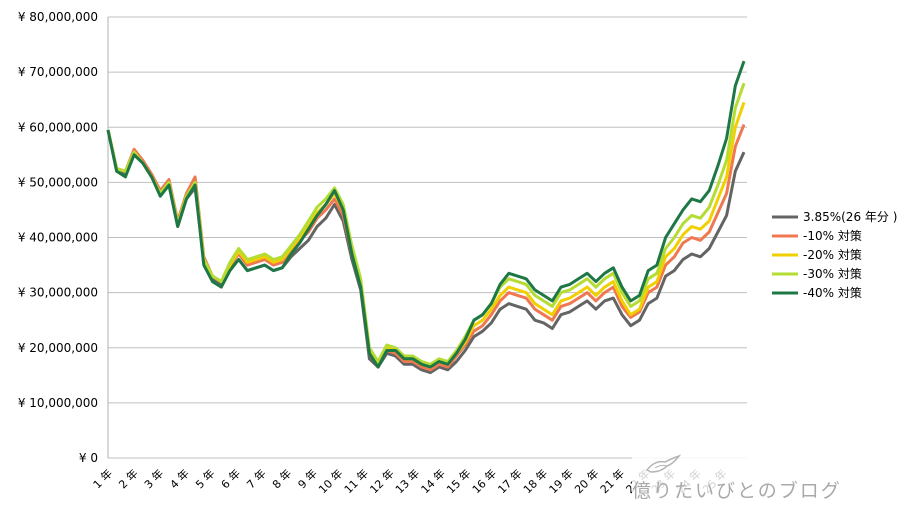  Describe the element at coordinates (832, 274) in the screenshot. I see `legend-label: -30% 対策` at that location.